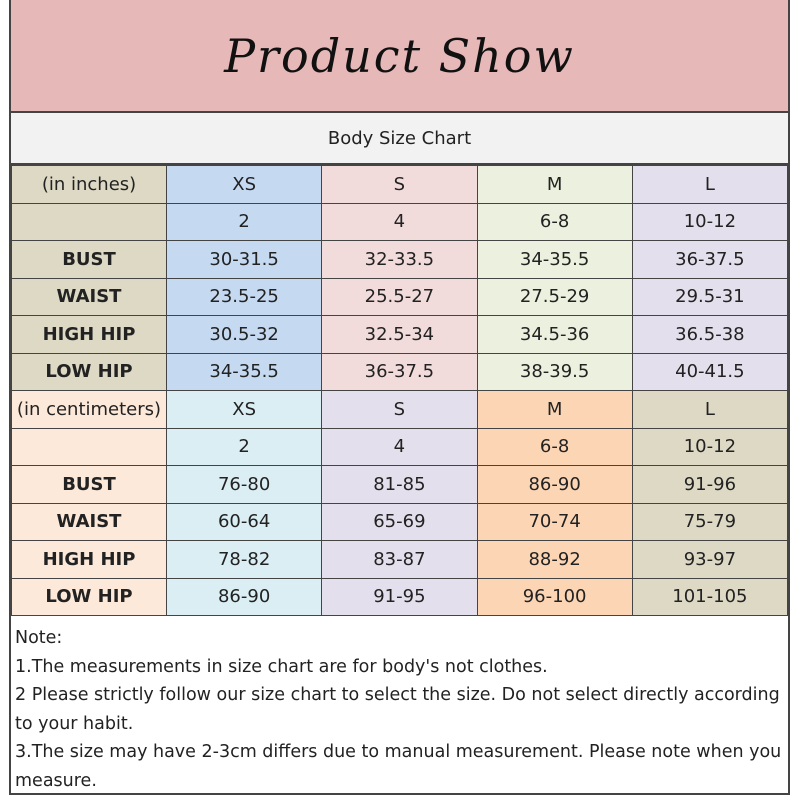  I want to click on measurement-value: 27.5-29, so click(554, 296).